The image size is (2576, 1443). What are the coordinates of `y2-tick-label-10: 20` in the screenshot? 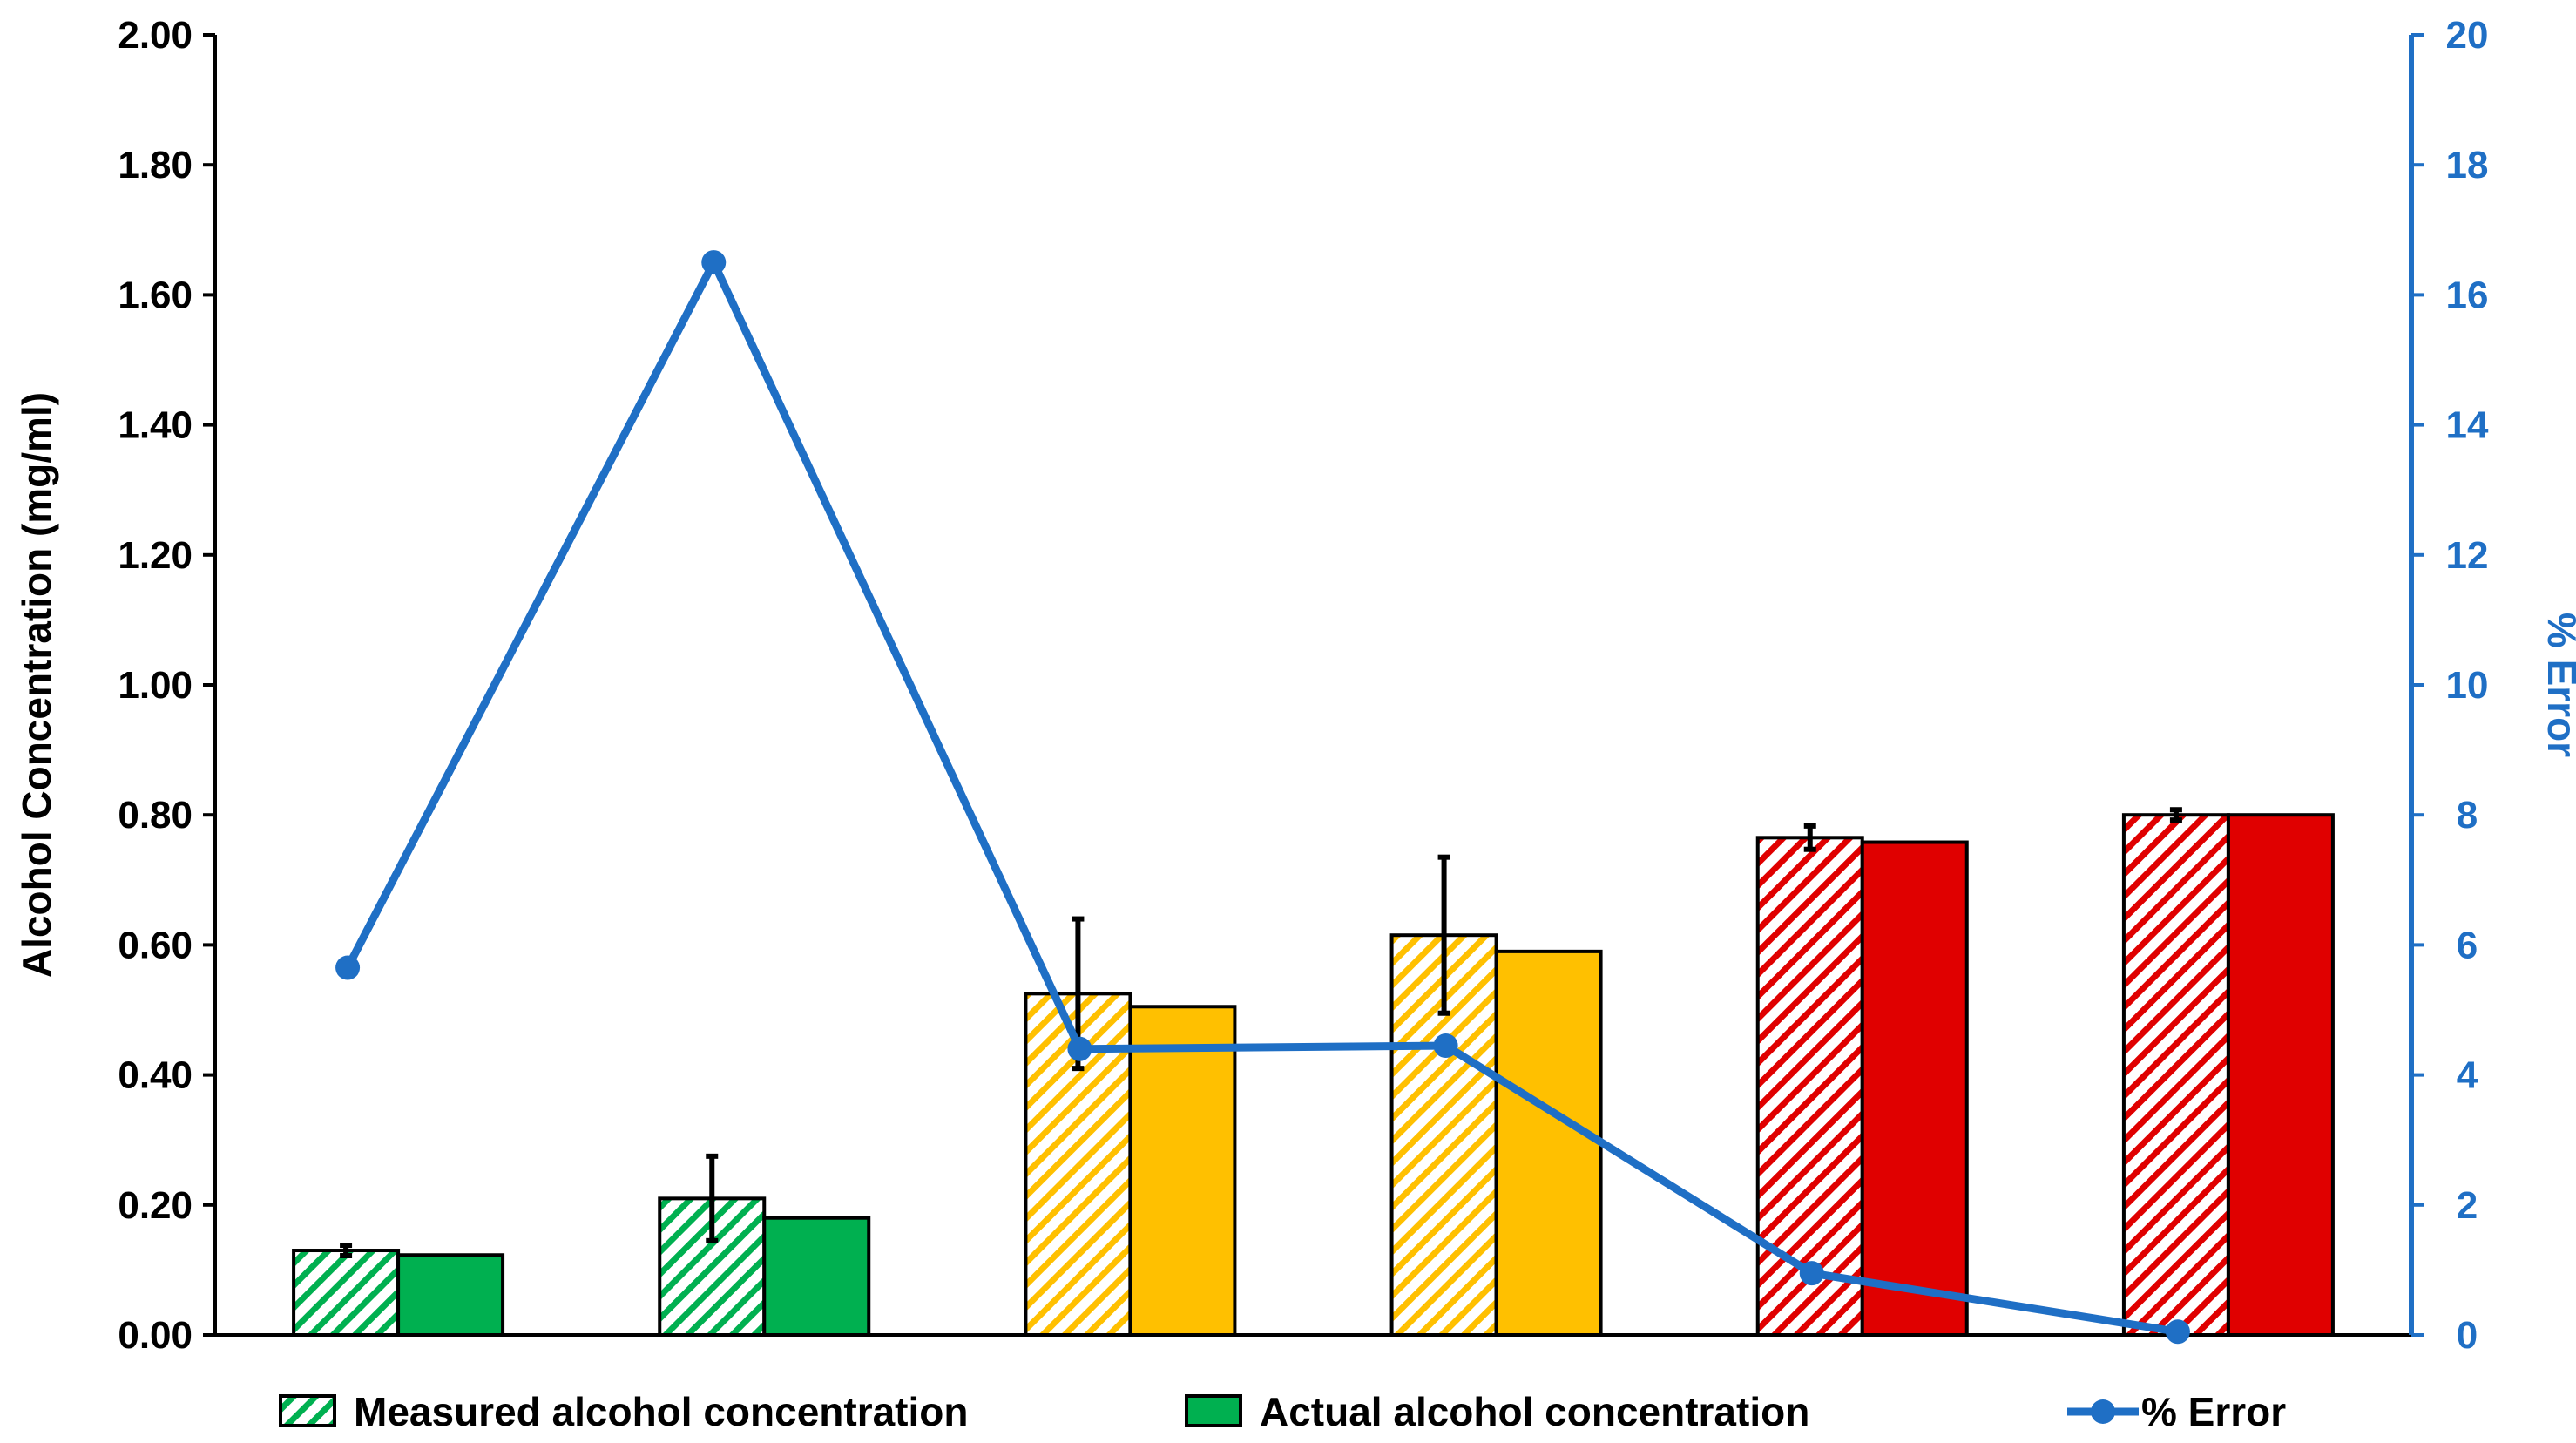 It's located at (2467, 35).